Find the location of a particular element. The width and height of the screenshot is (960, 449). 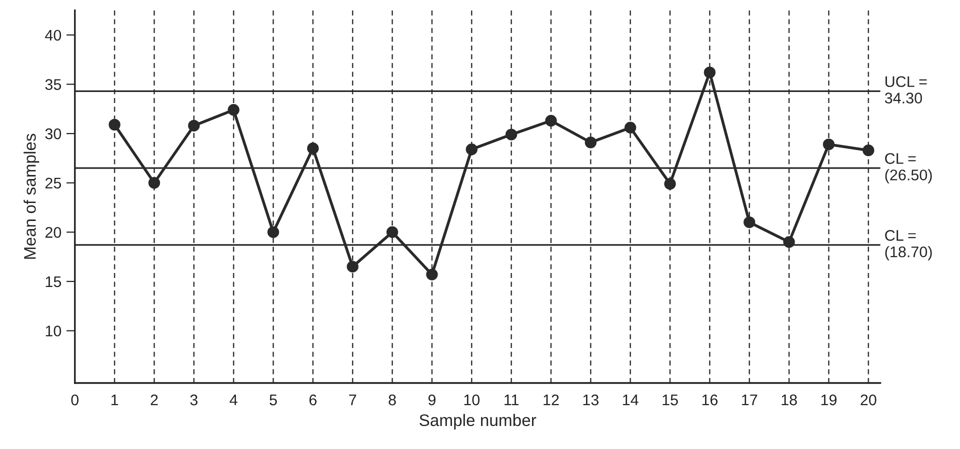

x-axis-title: Sample number is located at coordinates (478, 422).